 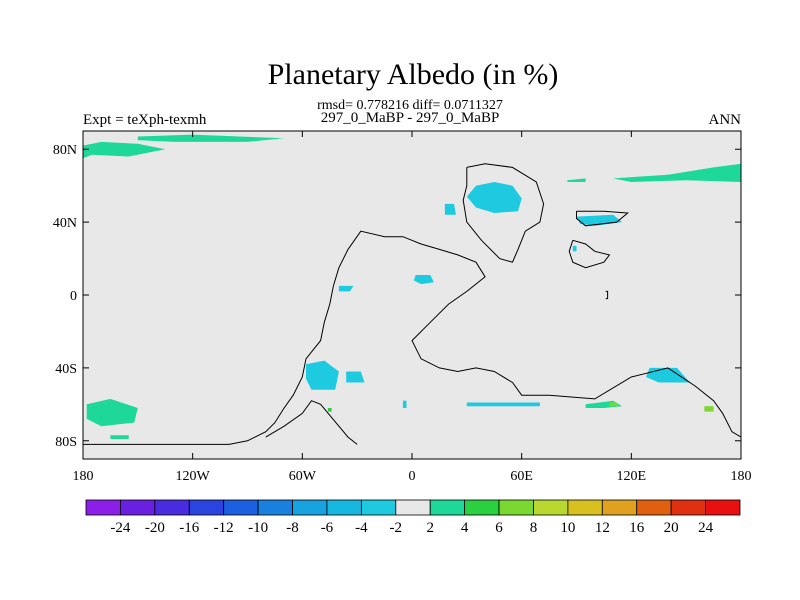 What do you see at coordinates (450, 209) in the screenshot?
I see `anomaly-north-small` at bounding box center [450, 209].